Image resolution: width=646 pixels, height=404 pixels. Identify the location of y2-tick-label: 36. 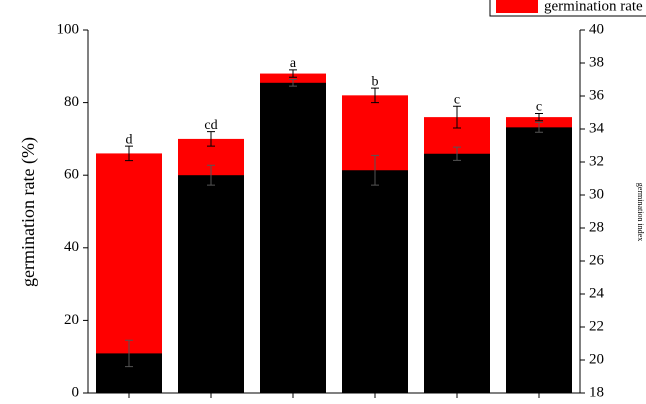
(597, 95).